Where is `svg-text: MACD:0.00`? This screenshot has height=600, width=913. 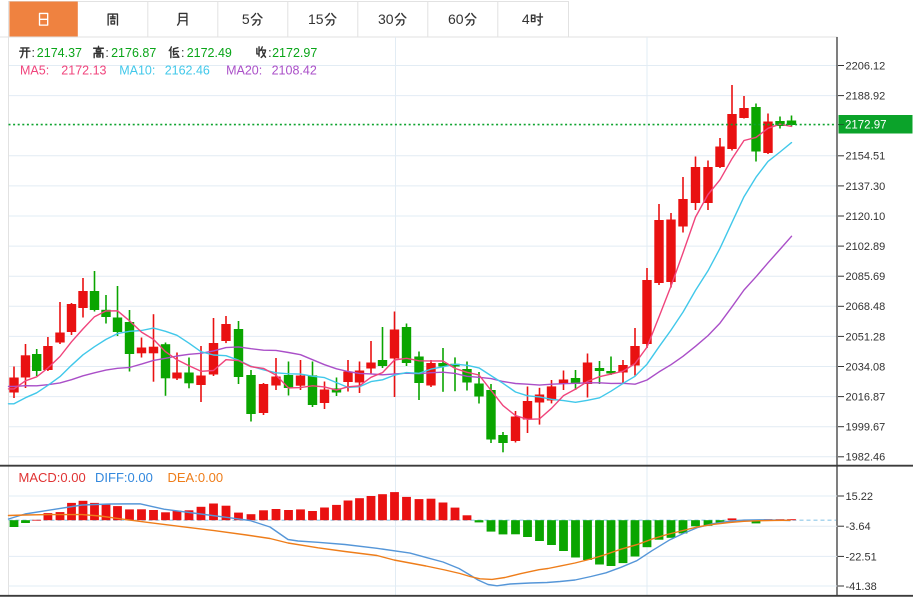
svg-text: MACD:0.00 is located at coordinates (52, 477).